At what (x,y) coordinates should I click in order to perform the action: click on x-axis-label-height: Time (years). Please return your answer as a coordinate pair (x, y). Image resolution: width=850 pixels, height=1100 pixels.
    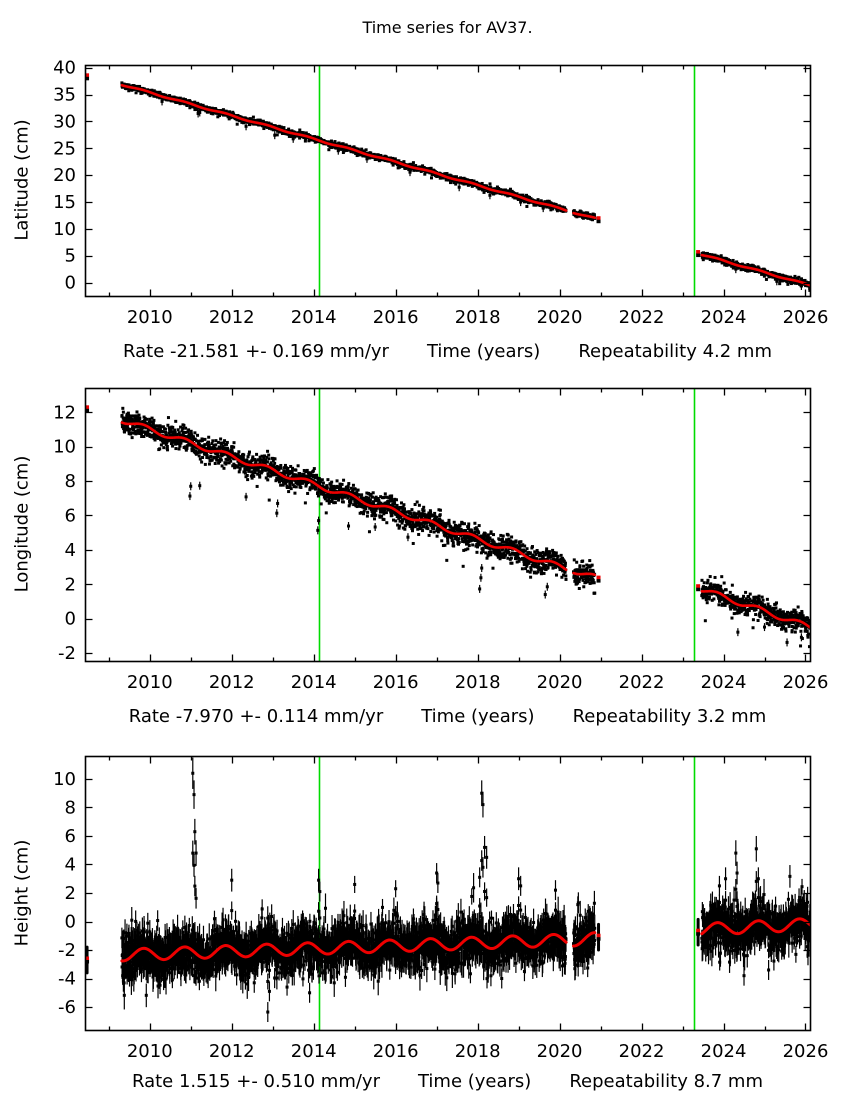
    Looking at the image, I should click on (474, 1081).